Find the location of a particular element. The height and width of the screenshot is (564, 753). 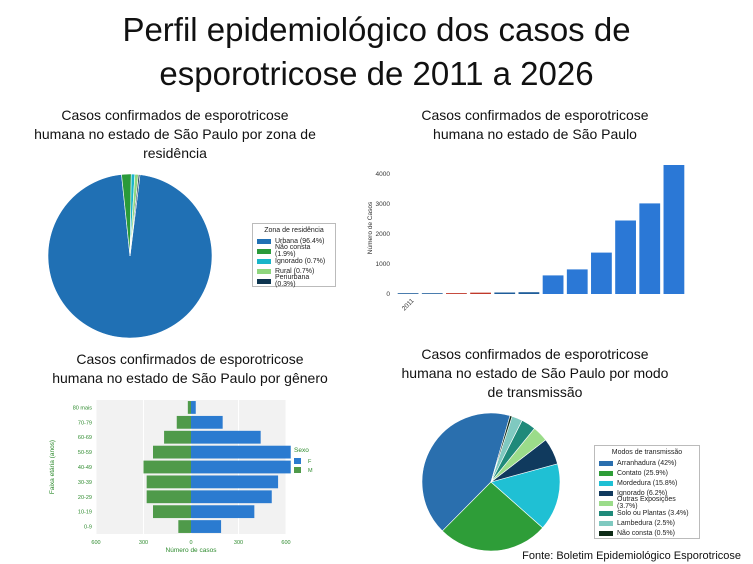

y-tick-label: 1000 is located at coordinates (383, 264).